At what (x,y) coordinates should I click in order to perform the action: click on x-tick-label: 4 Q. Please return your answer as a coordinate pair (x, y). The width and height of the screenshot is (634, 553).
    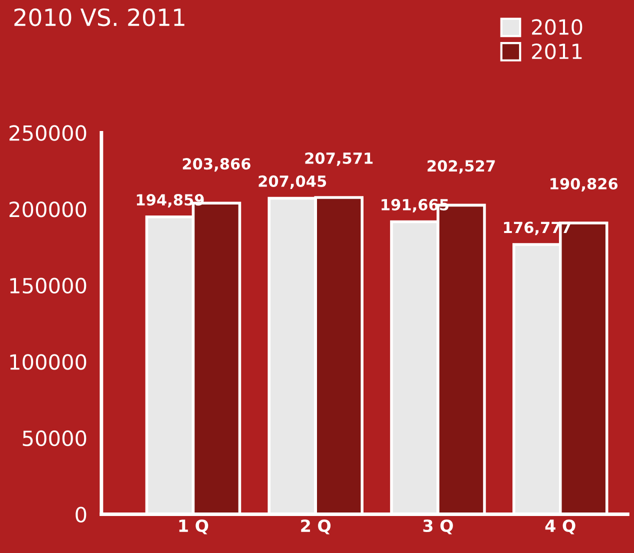
    Looking at the image, I should click on (560, 526).